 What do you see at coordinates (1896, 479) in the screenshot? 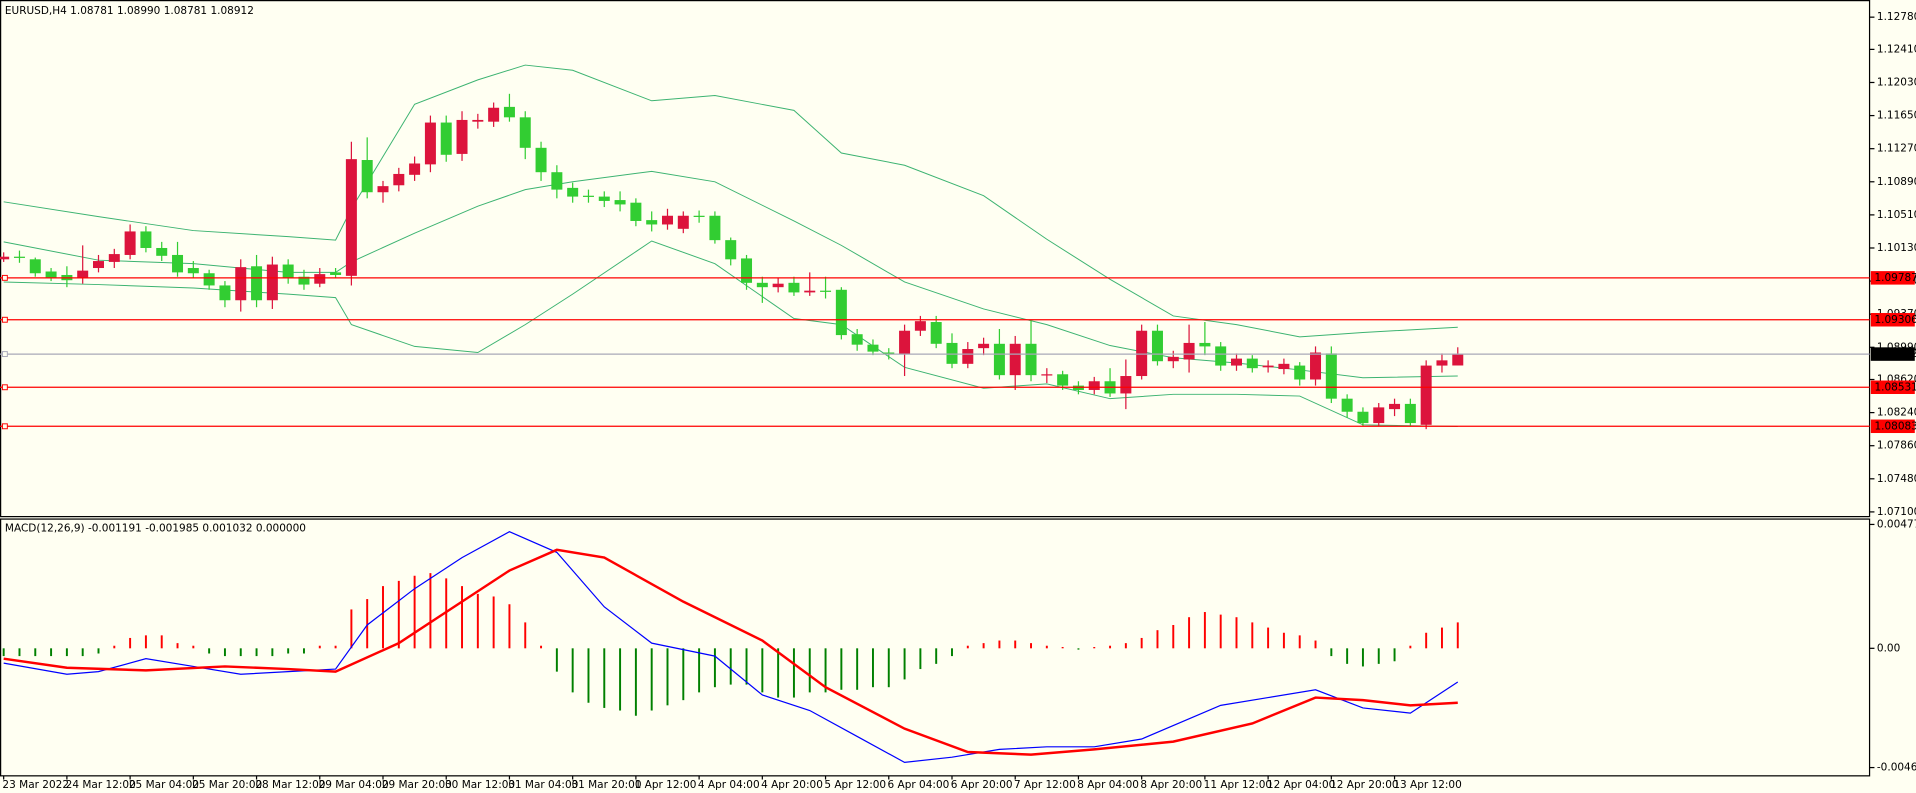
I see `y-tick-label: 1.07480` at bounding box center [1896, 479].